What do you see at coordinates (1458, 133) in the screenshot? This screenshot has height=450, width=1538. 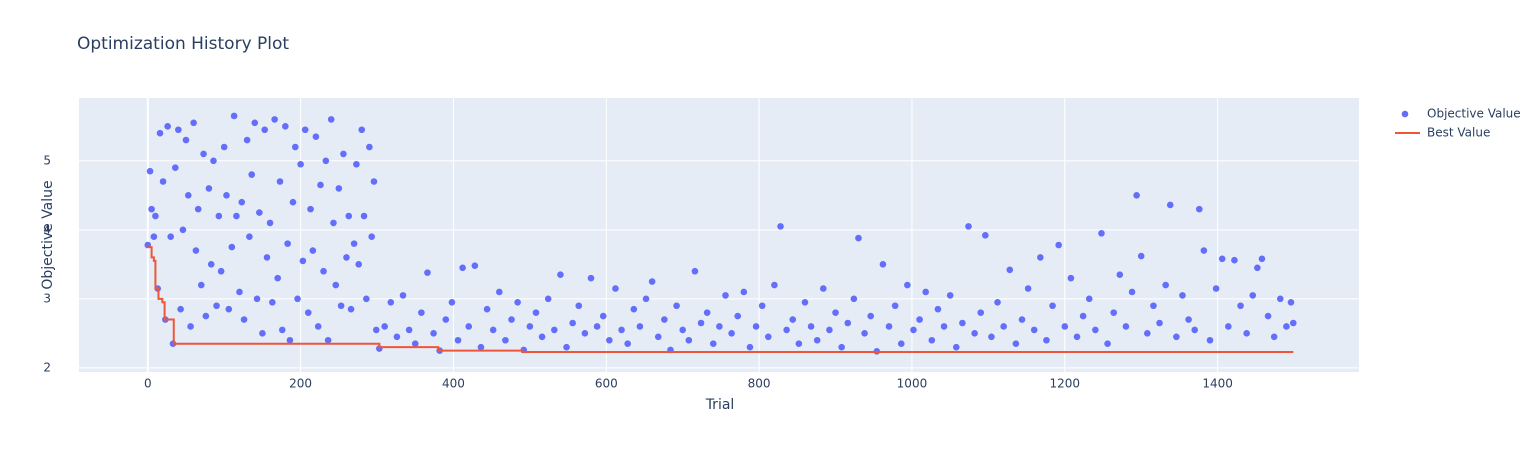 I see `legend-label: Best Value` at bounding box center [1458, 133].